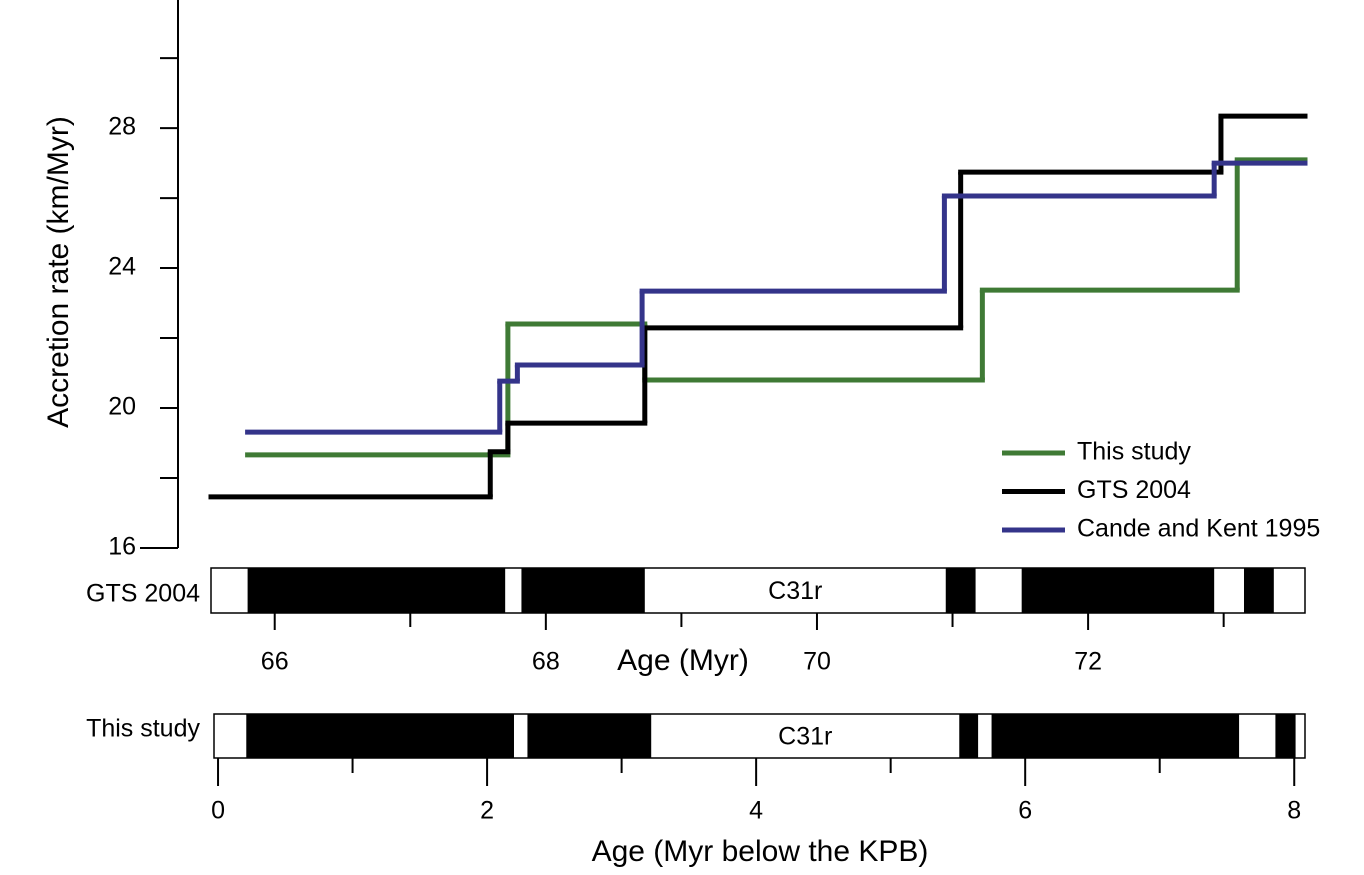 The height and width of the screenshot is (875, 1364). What do you see at coordinates (1198, 529) in the screenshot?
I see `legend-label: Cande and Kent 1995` at bounding box center [1198, 529].